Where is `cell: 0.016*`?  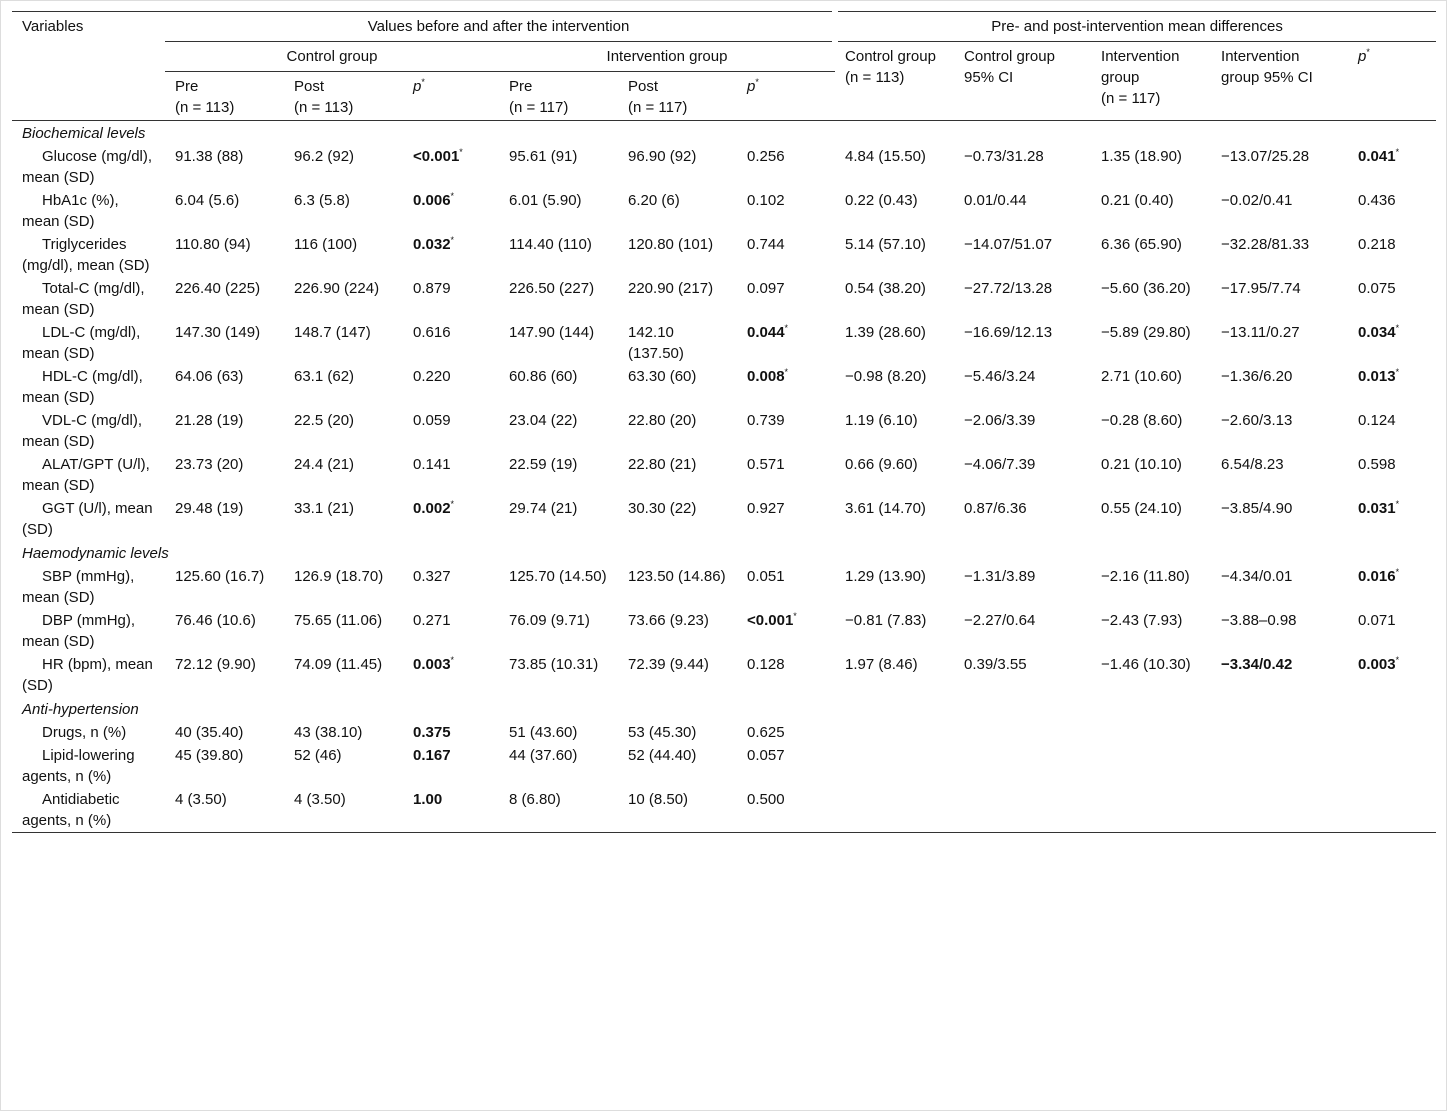
cell: 0.016* is located at coordinates (1392, 587).